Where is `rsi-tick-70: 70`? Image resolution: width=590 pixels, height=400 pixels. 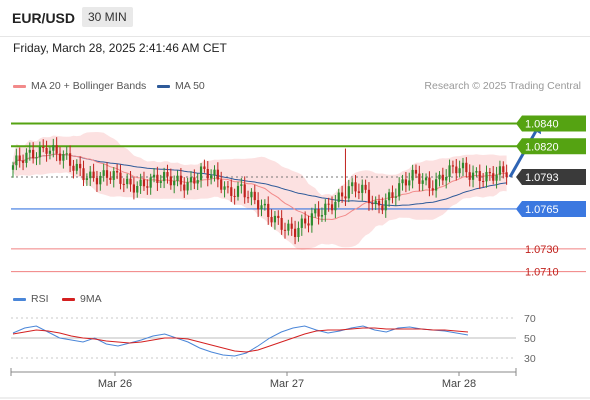 rsi-tick-70: 70 is located at coordinates (530, 319).